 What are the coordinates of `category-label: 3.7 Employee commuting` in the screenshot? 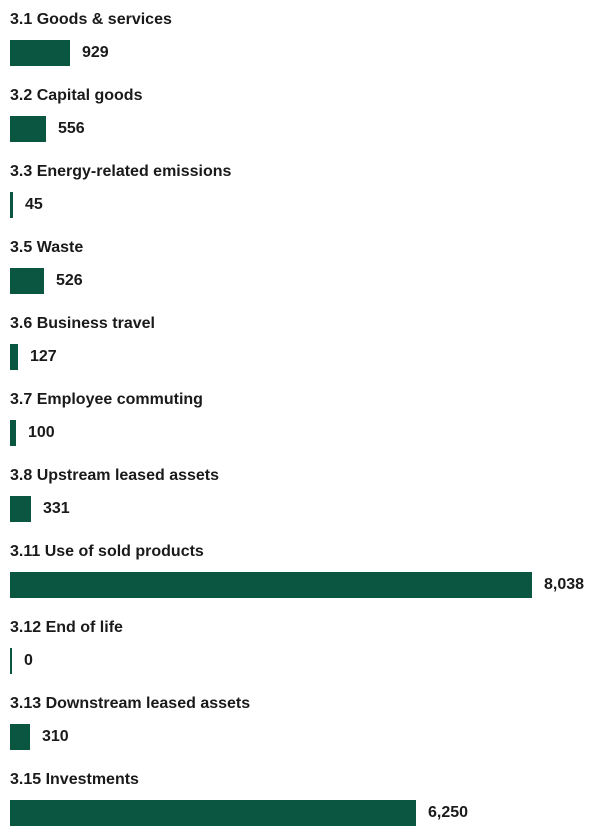 It's located at (106, 399).